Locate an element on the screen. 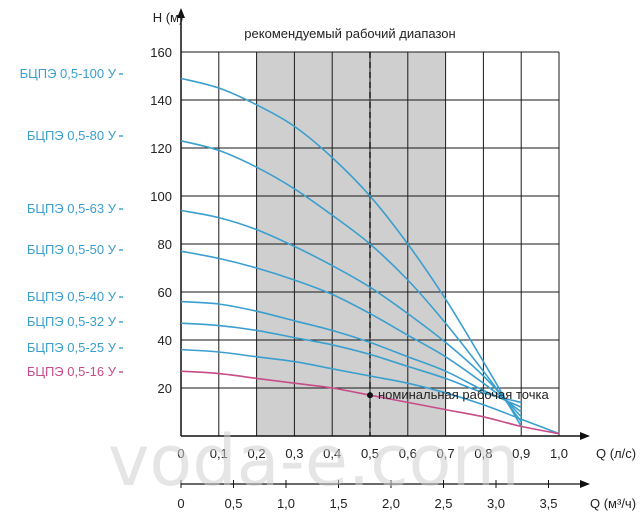  series-label: БЦПЭ 0,5-50 У is located at coordinates (72, 249).